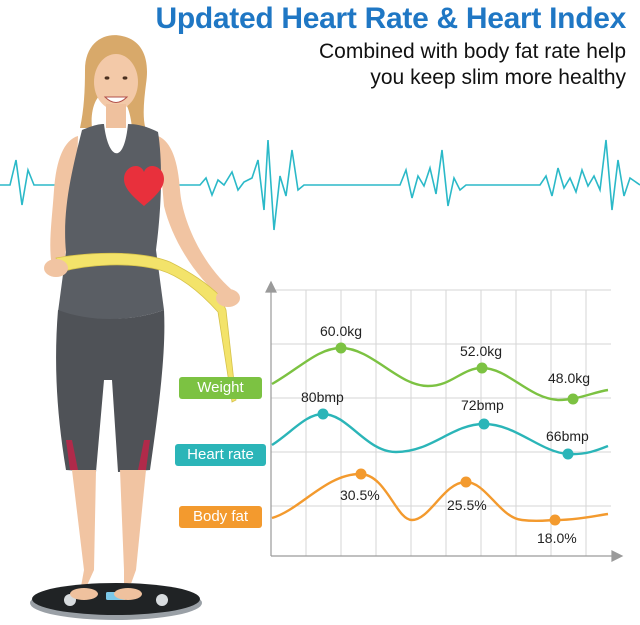 The height and width of the screenshot is (625, 640). Describe the element at coordinates (569, 378) in the screenshot. I see `weight-value-3: 48.0kg` at that location.